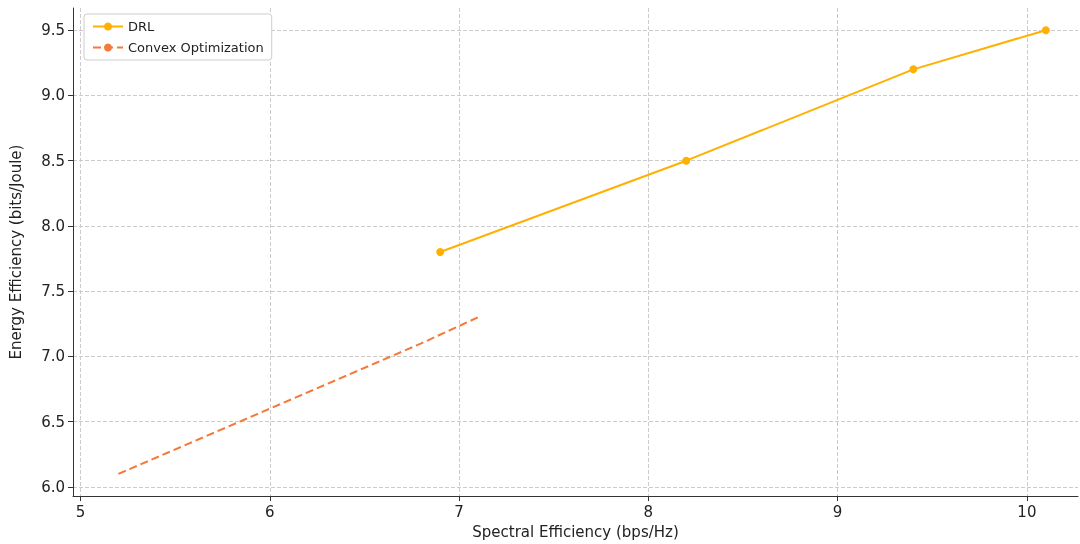  What do you see at coordinates (53, 95) in the screenshot?
I see `y-tick-label: 9.0` at bounding box center [53, 95].